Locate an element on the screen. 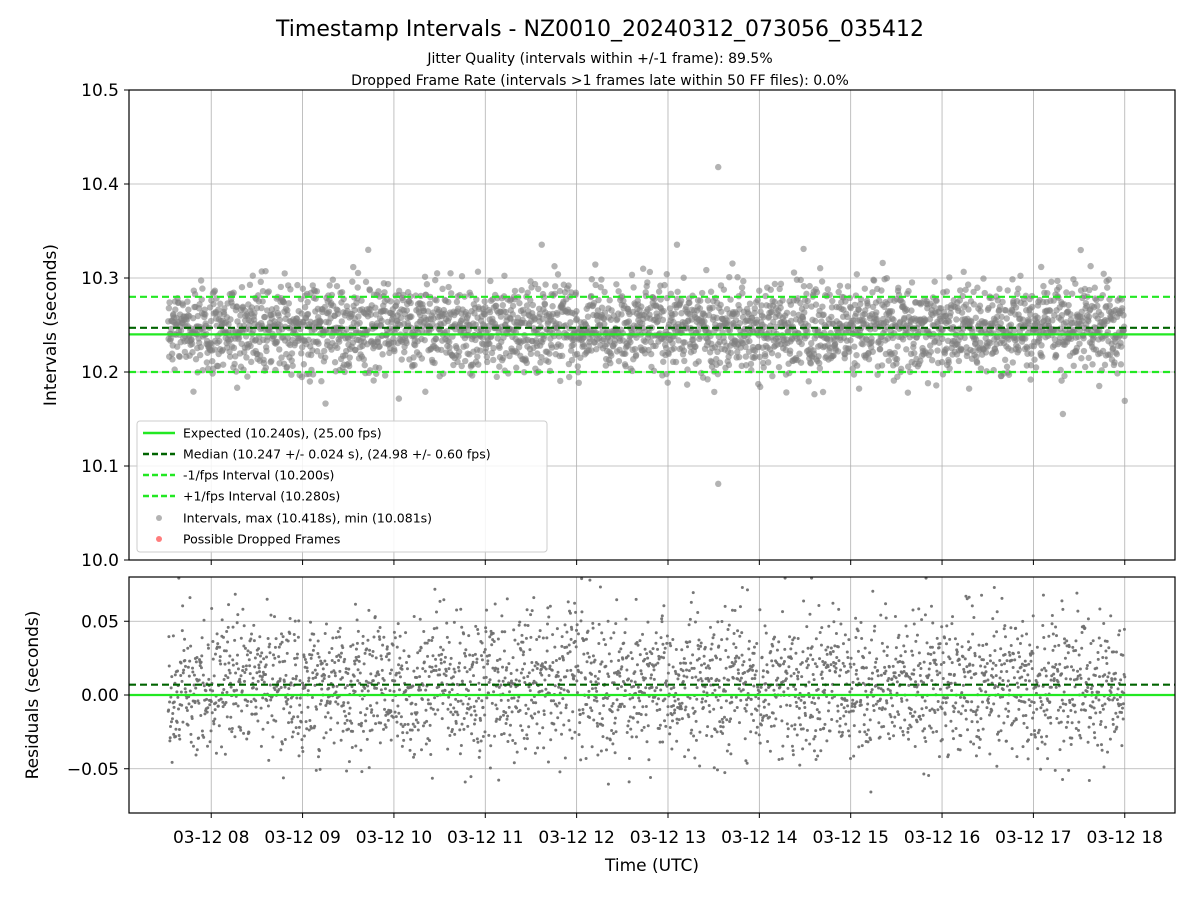 The image size is (1200, 900). legend-label-expected: Expected (10.240s), (25.00 fps) is located at coordinates (282, 433).